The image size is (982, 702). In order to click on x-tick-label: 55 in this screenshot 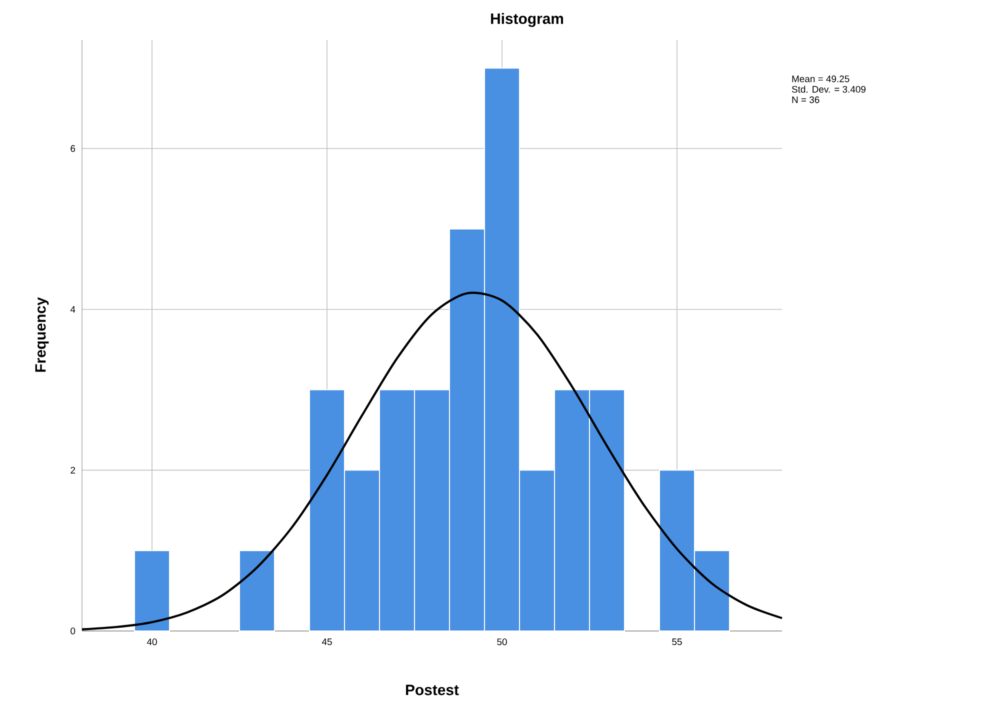, I will do `click(677, 642)`.